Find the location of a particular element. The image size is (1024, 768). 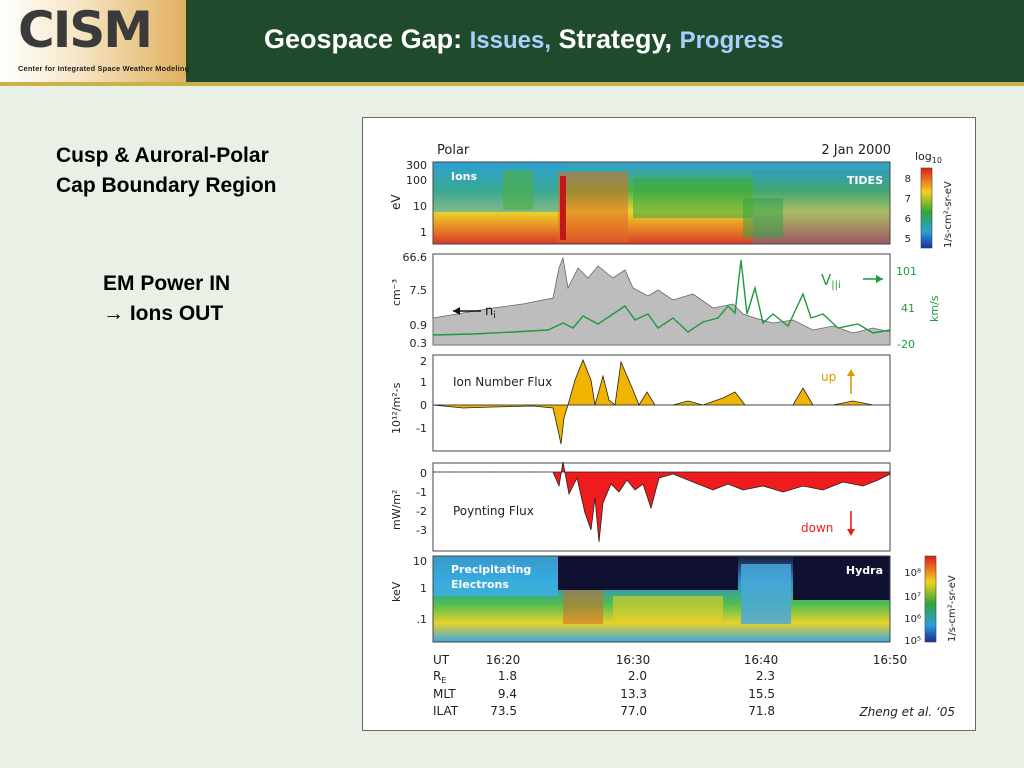

header-rule is located at coordinates (512, 84).